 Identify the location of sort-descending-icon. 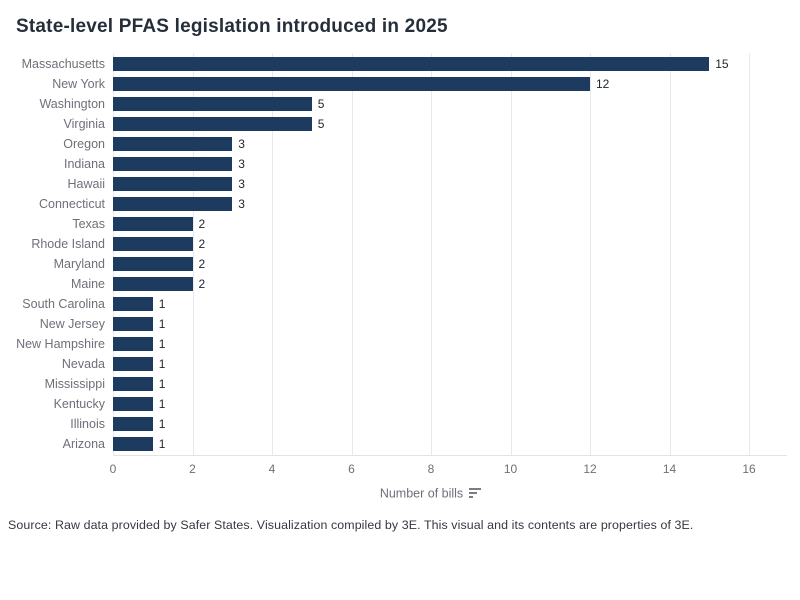
(475, 492).